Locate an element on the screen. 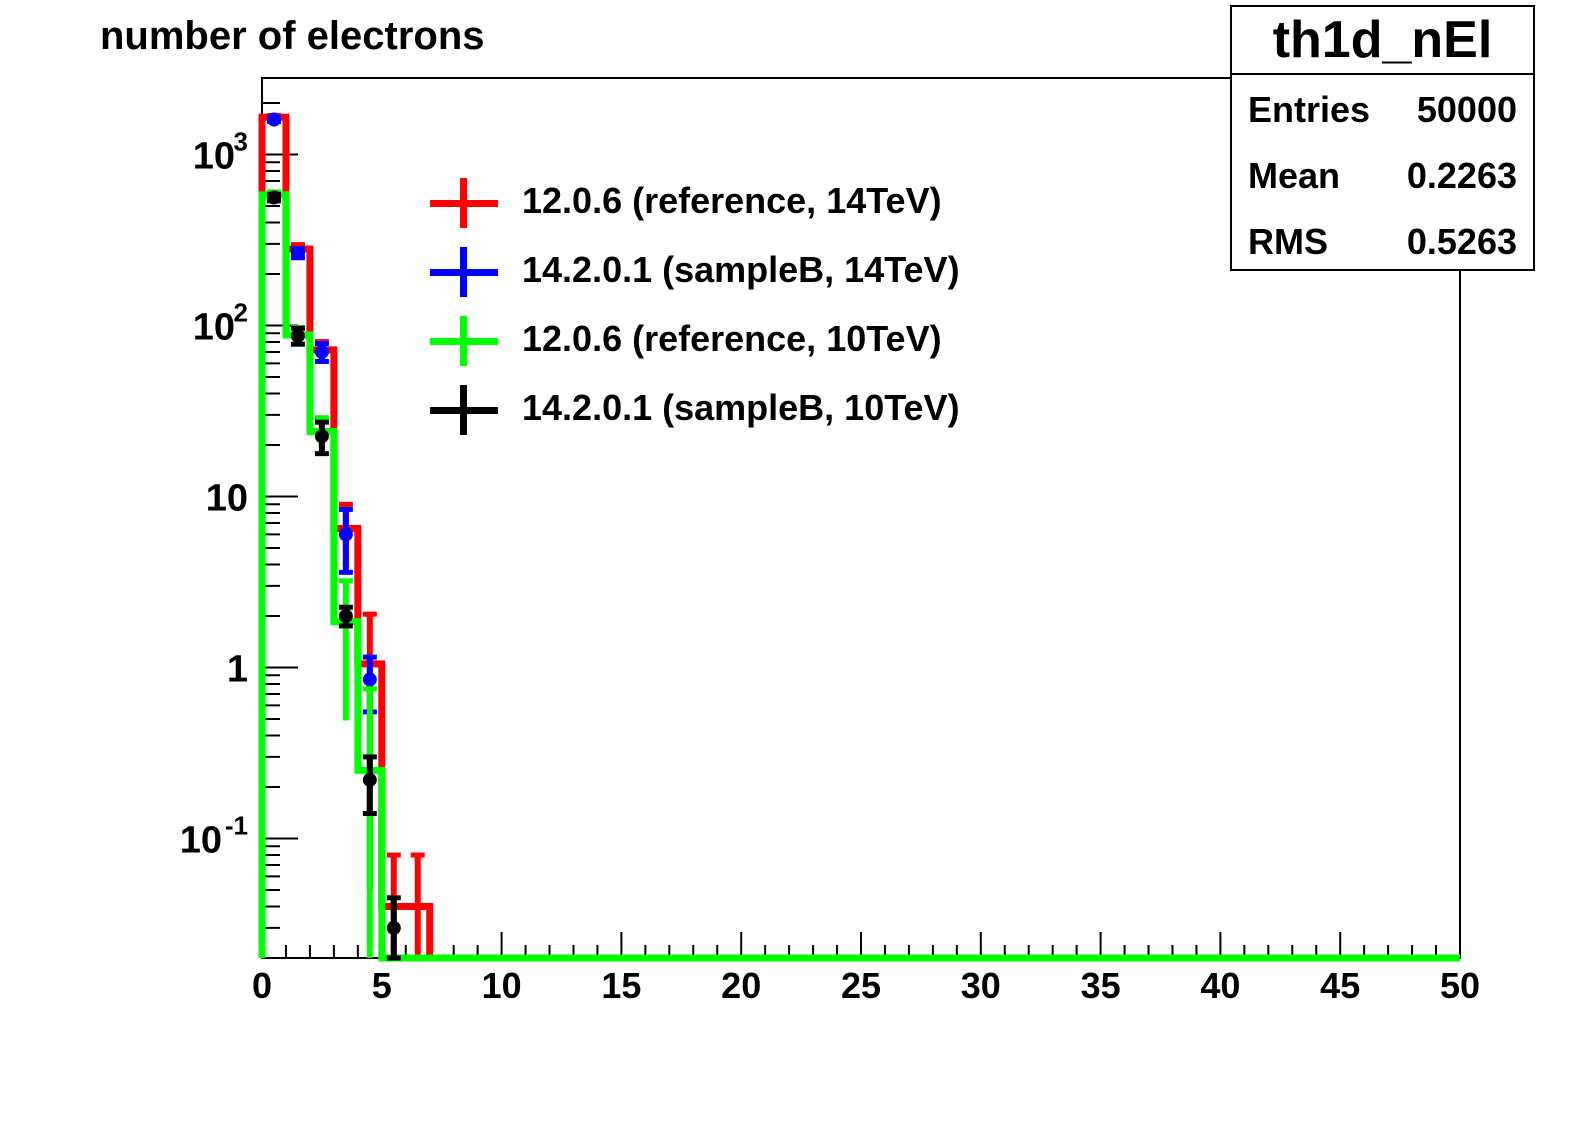 The height and width of the screenshot is (1142, 1575). x-tick-label: 35 is located at coordinates (1101, 985).